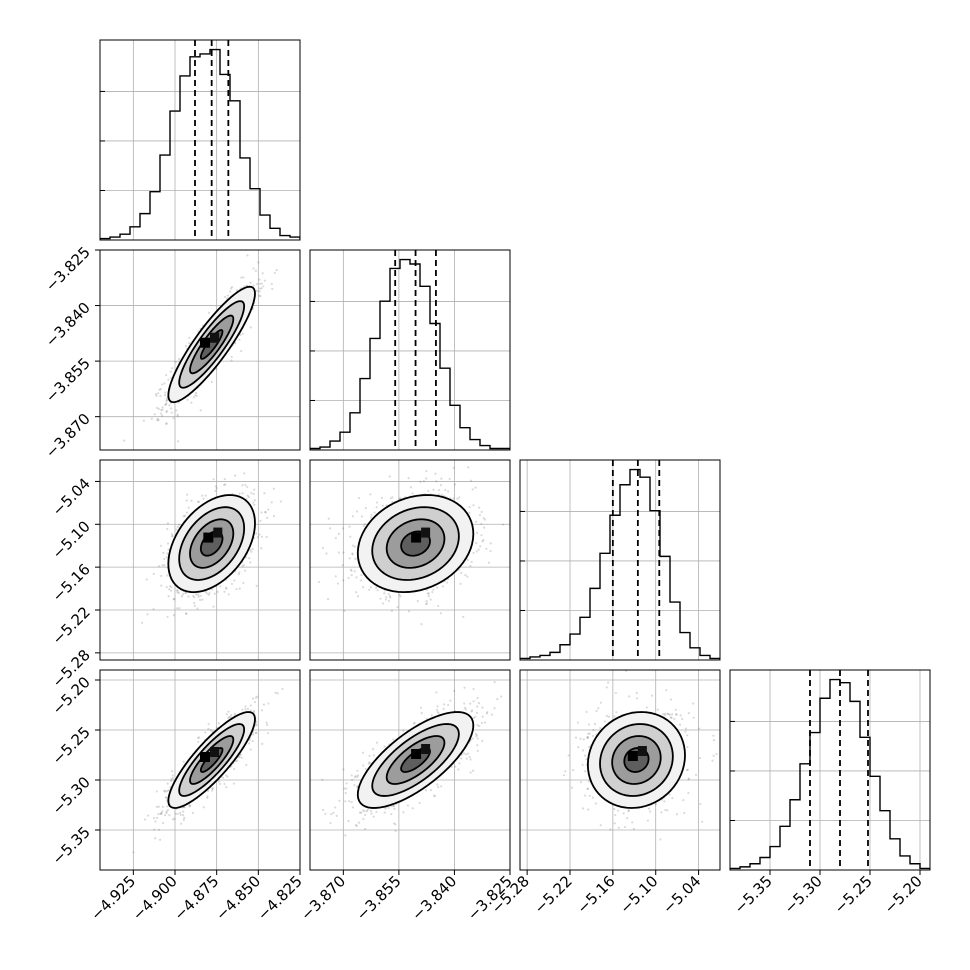 This screenshot has height=970, width=970. Describe the element at coordinates (238, 898) in the screenshot. I see `x-tick-label-0-3: −4.850` at that location.